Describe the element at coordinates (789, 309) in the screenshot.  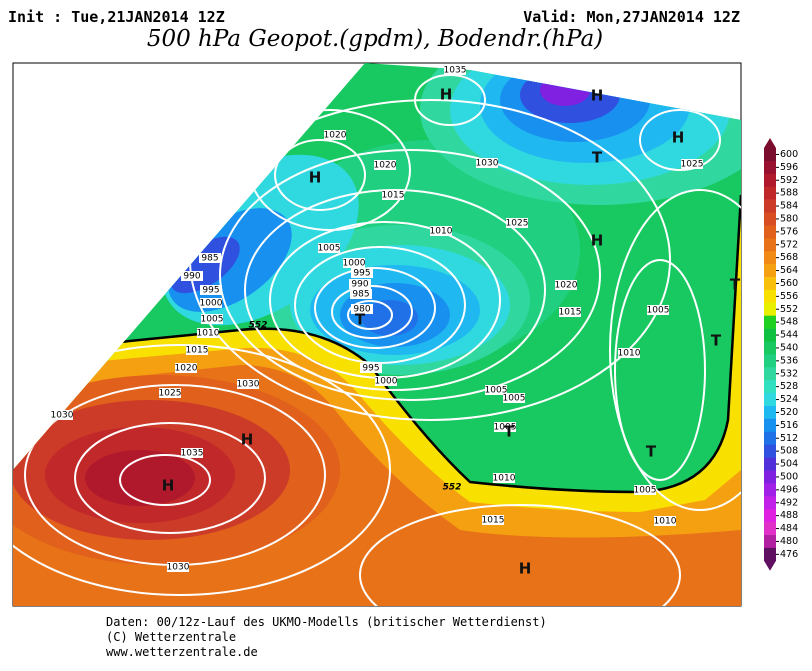
I see `colorbar-label: 552` at that location.